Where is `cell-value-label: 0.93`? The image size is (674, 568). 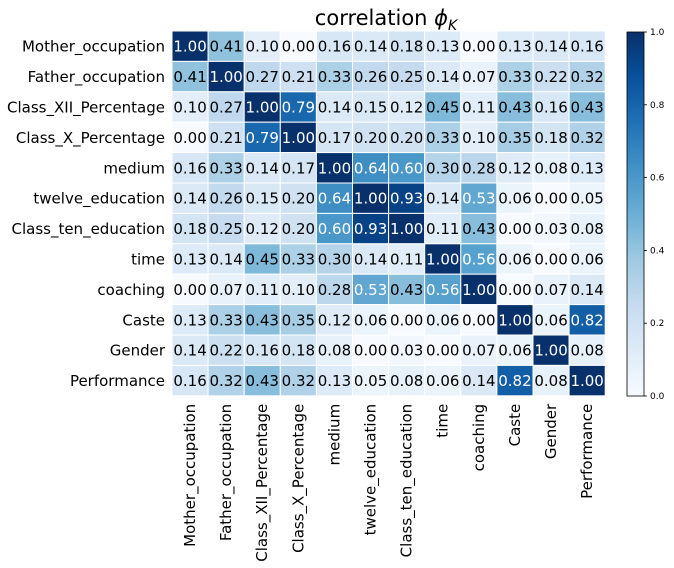 cell-value-label: 0.93 is located at coordinates (370, 229).